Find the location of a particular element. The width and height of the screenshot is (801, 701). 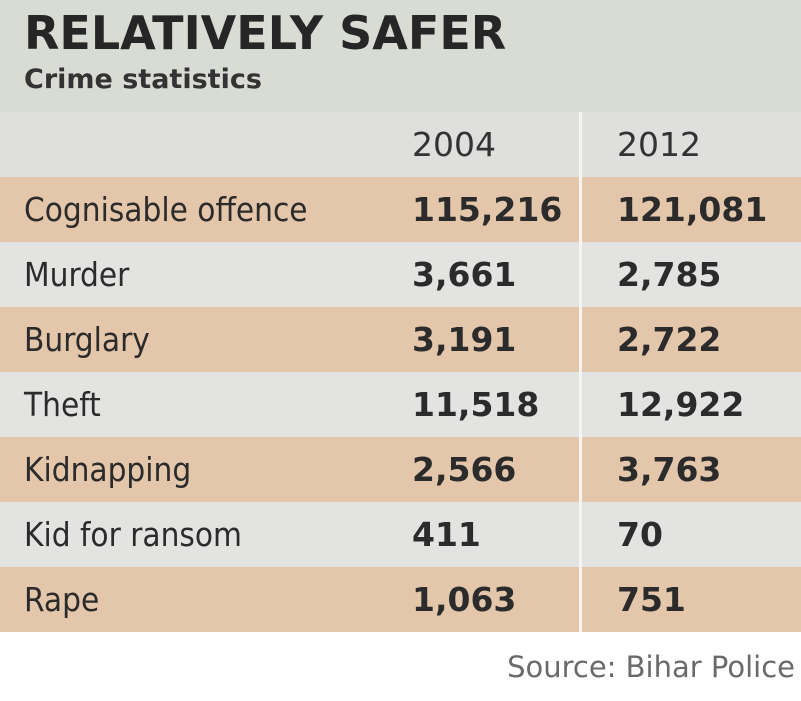

value-2004: 115,216 is located at coordinates (487, 209).